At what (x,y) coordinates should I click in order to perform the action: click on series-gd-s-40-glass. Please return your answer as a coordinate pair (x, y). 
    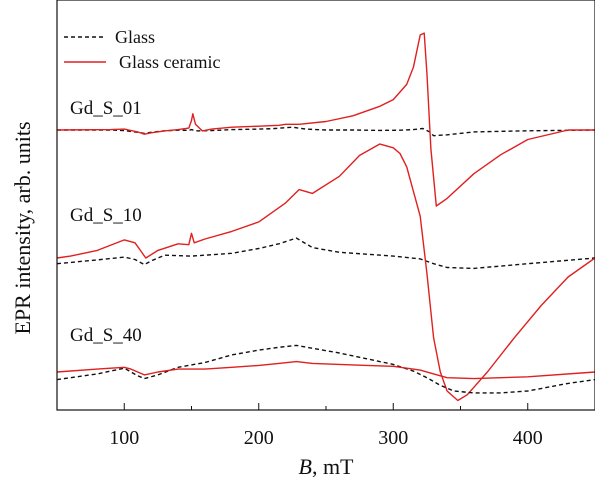
    Looking at the image, I should click on (325, 369).